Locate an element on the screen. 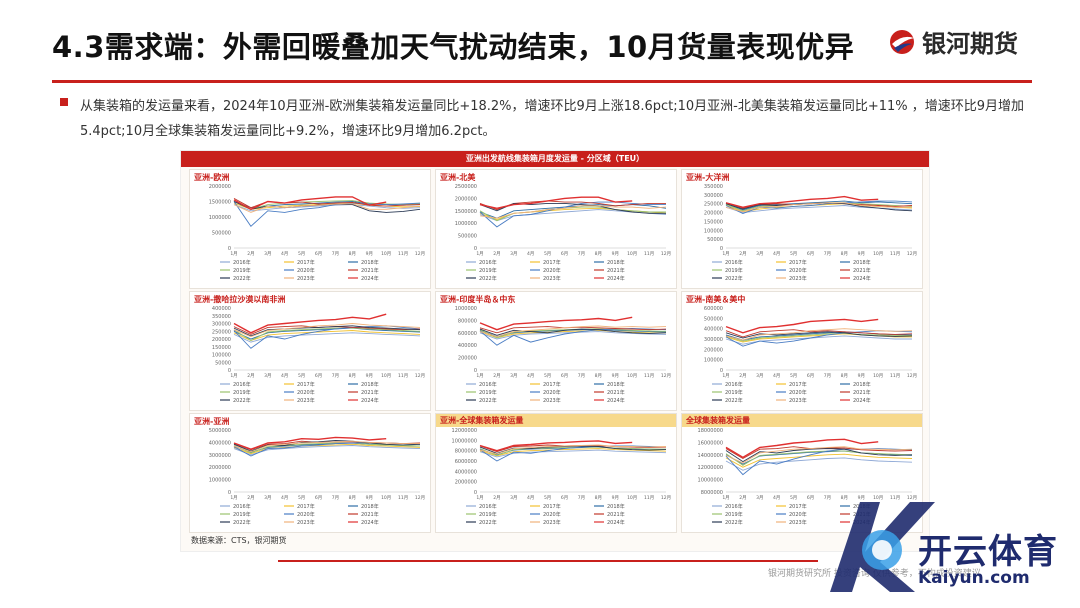 The width and height of the screenshot is (1080, 608). y-tick-label: 500000 is located at coordinates (467, 237).